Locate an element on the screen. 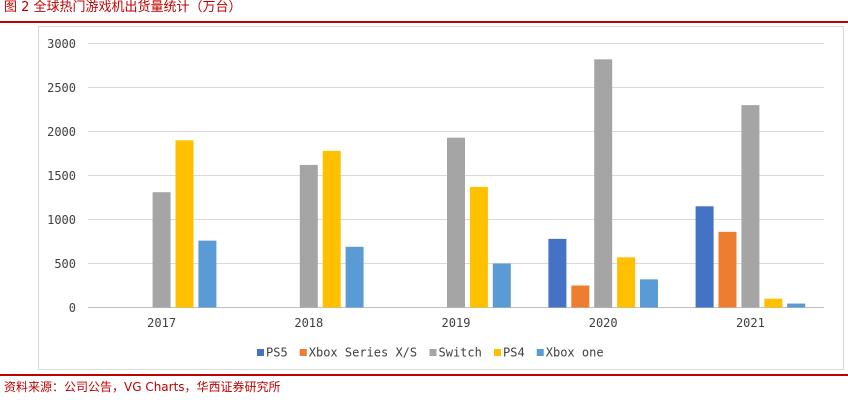 Image resolution: width=848 pixels, height=400 pixels. bar-2020-switch is located at coordinates (603, 183).